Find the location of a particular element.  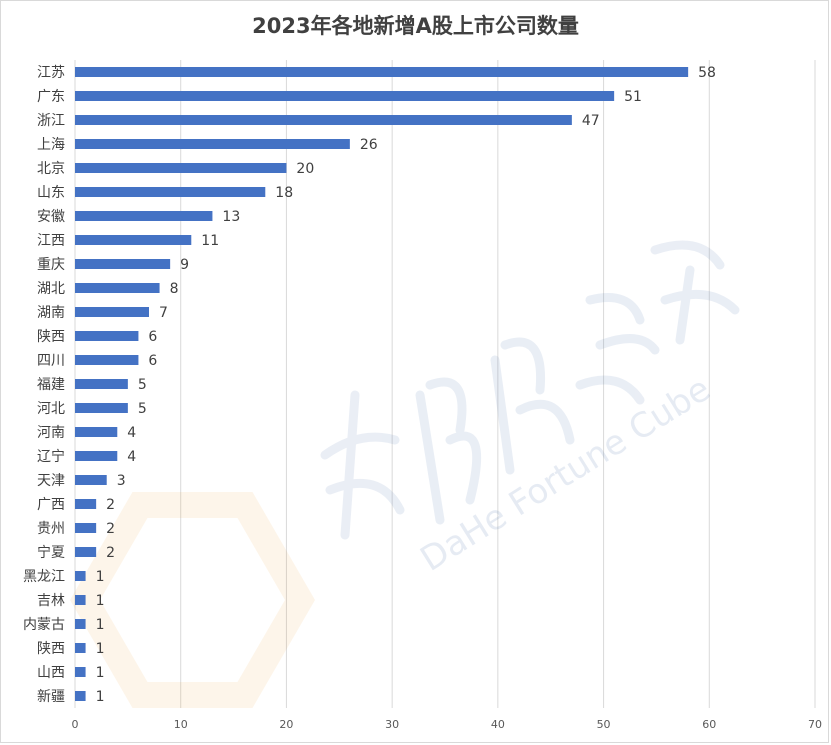

category-label: 江西 is located at coordinates (51, 241).